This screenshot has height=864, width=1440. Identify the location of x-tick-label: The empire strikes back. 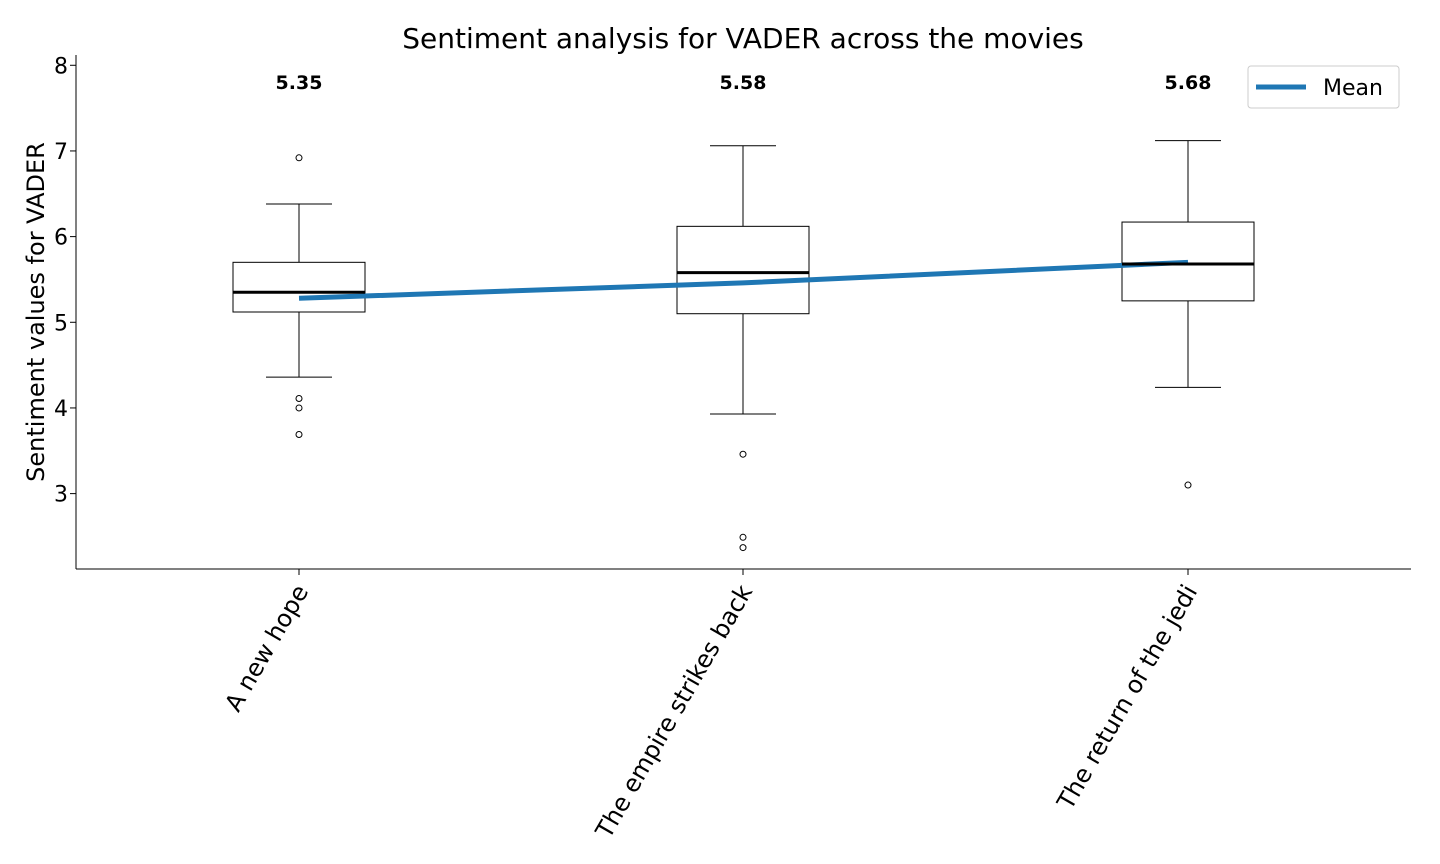
(674, 712).